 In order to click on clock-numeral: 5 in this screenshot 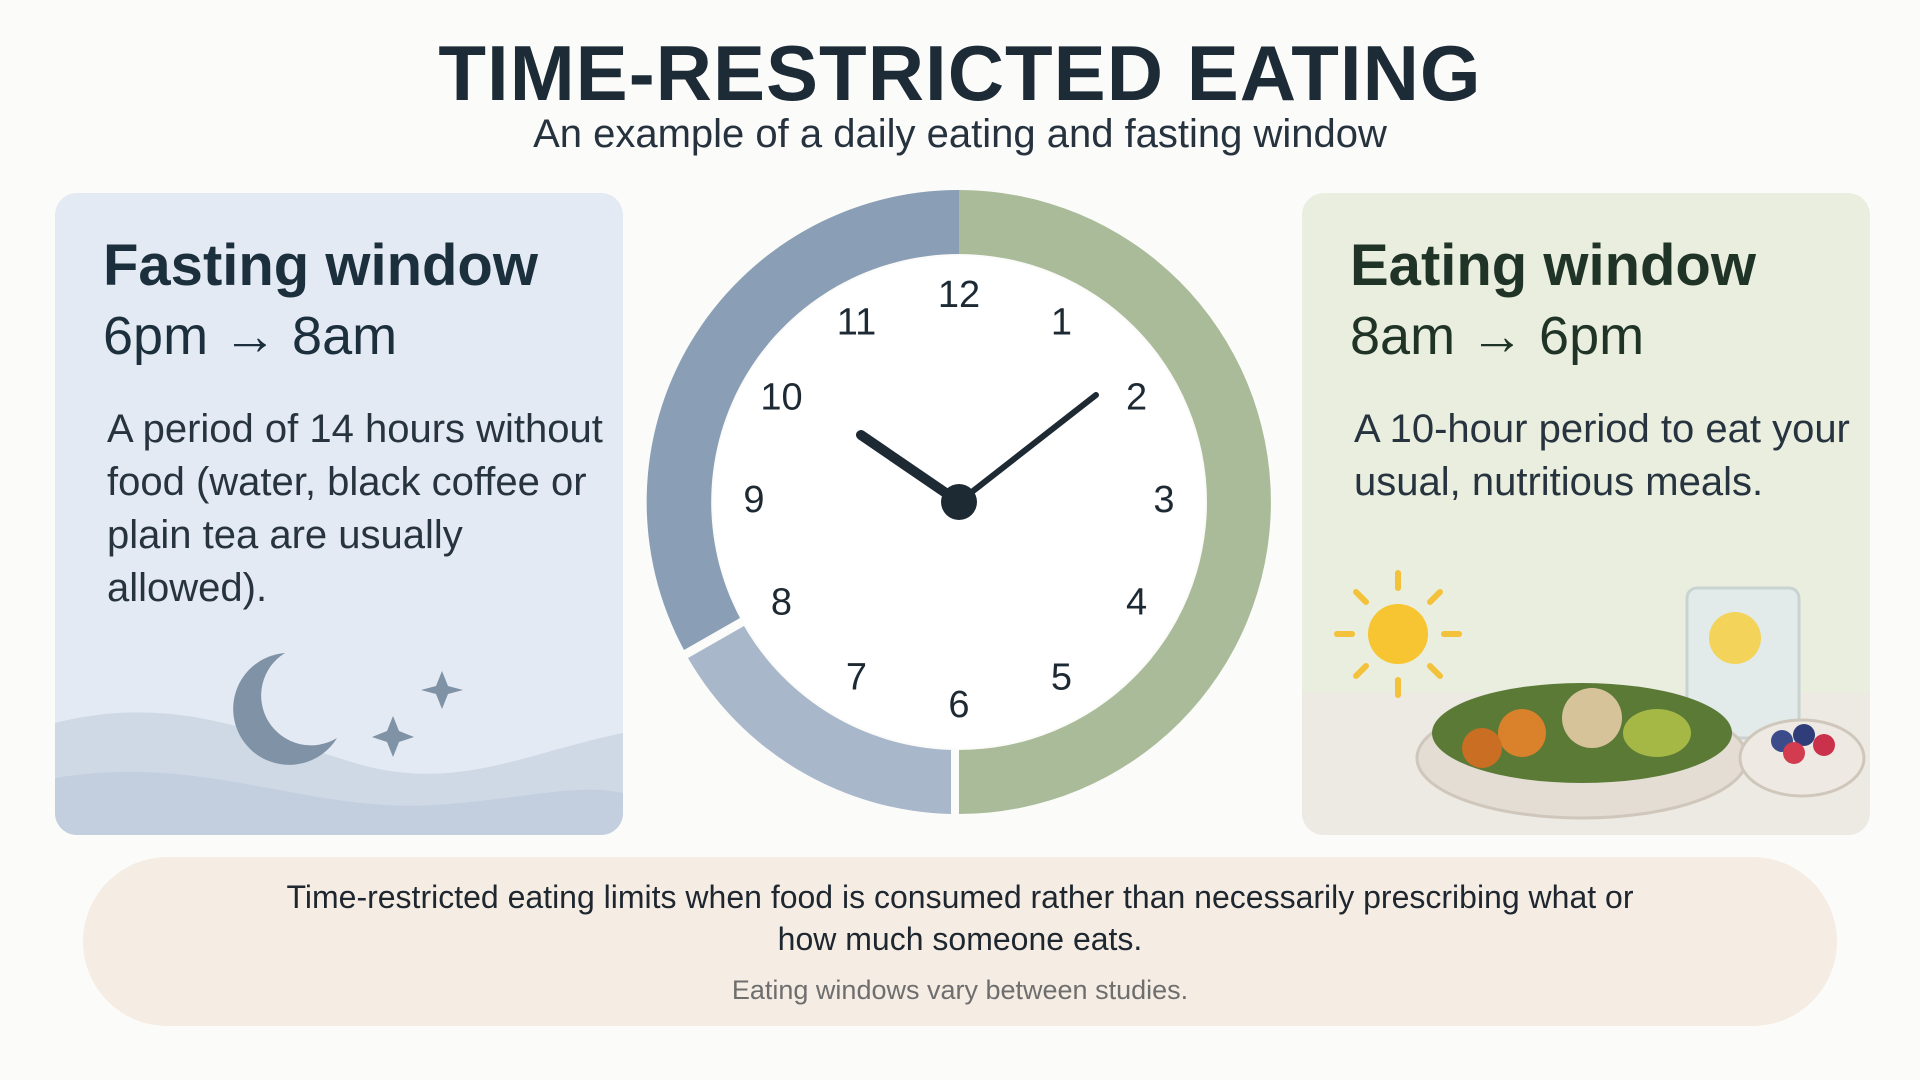, I will do `click(1061, 678)`.